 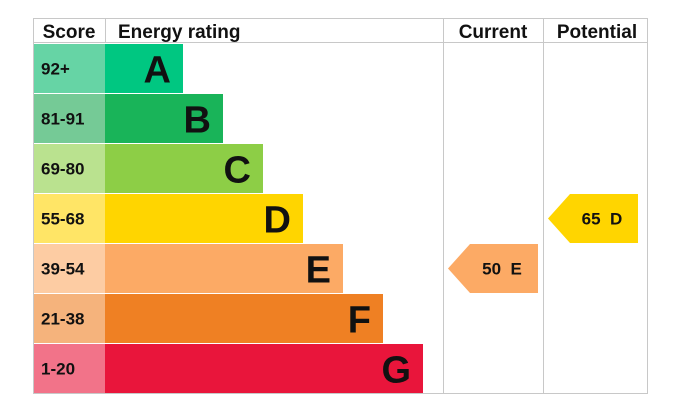 I want to click on score-cell-b, so click(x=69, y=118).